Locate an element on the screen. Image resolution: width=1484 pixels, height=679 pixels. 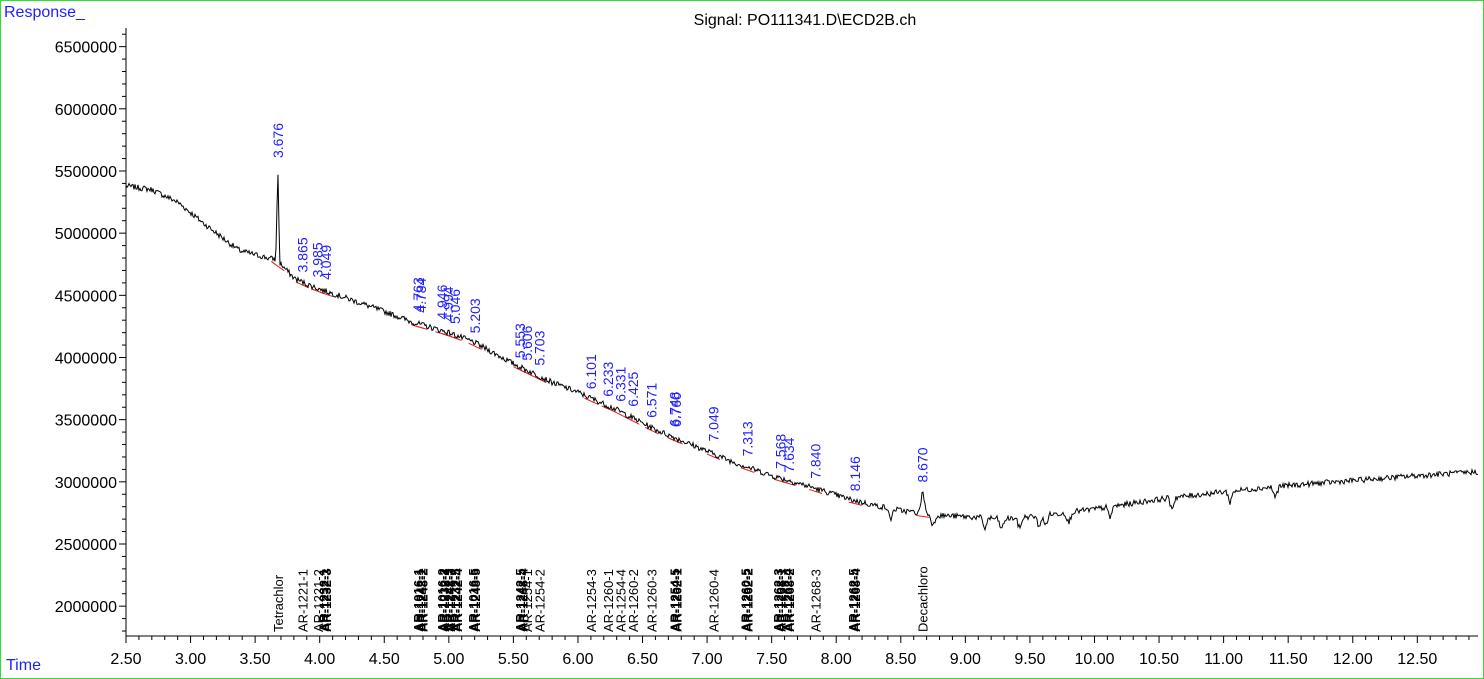
x-tick-label: 2.50 is located at coordinates (125, 659).